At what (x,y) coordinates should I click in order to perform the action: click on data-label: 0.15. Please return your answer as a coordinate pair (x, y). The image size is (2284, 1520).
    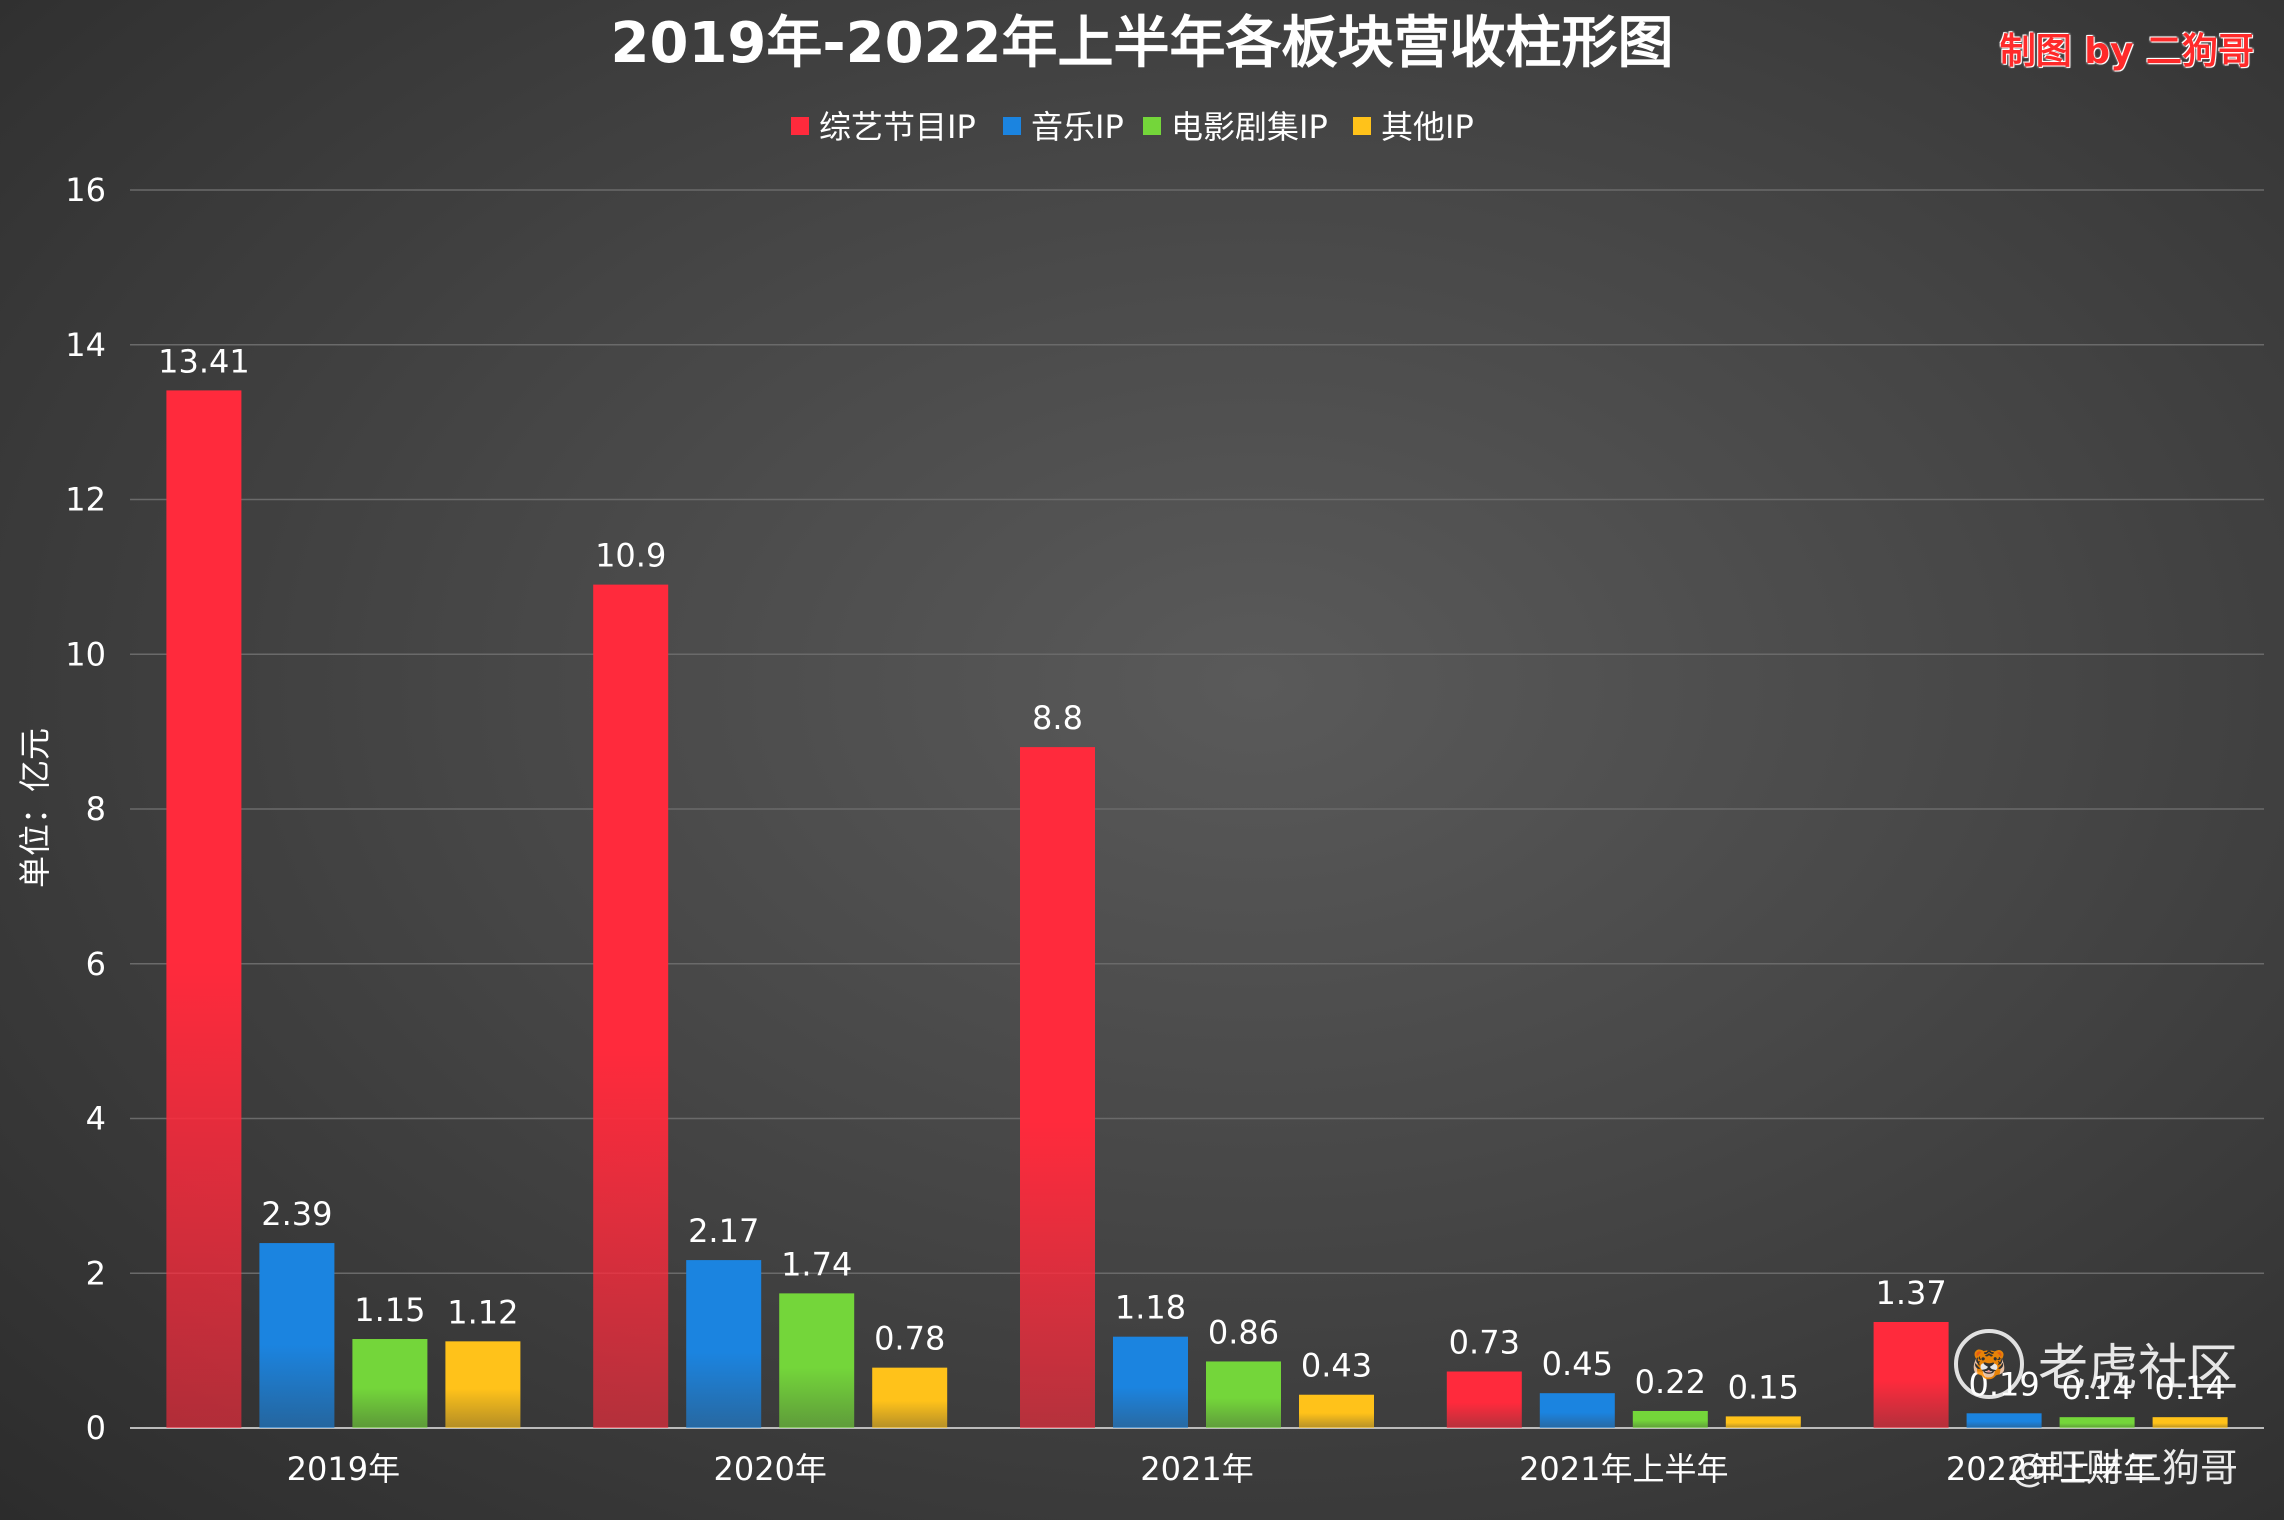
    Looking at the image, I should click on (1763, 1387).